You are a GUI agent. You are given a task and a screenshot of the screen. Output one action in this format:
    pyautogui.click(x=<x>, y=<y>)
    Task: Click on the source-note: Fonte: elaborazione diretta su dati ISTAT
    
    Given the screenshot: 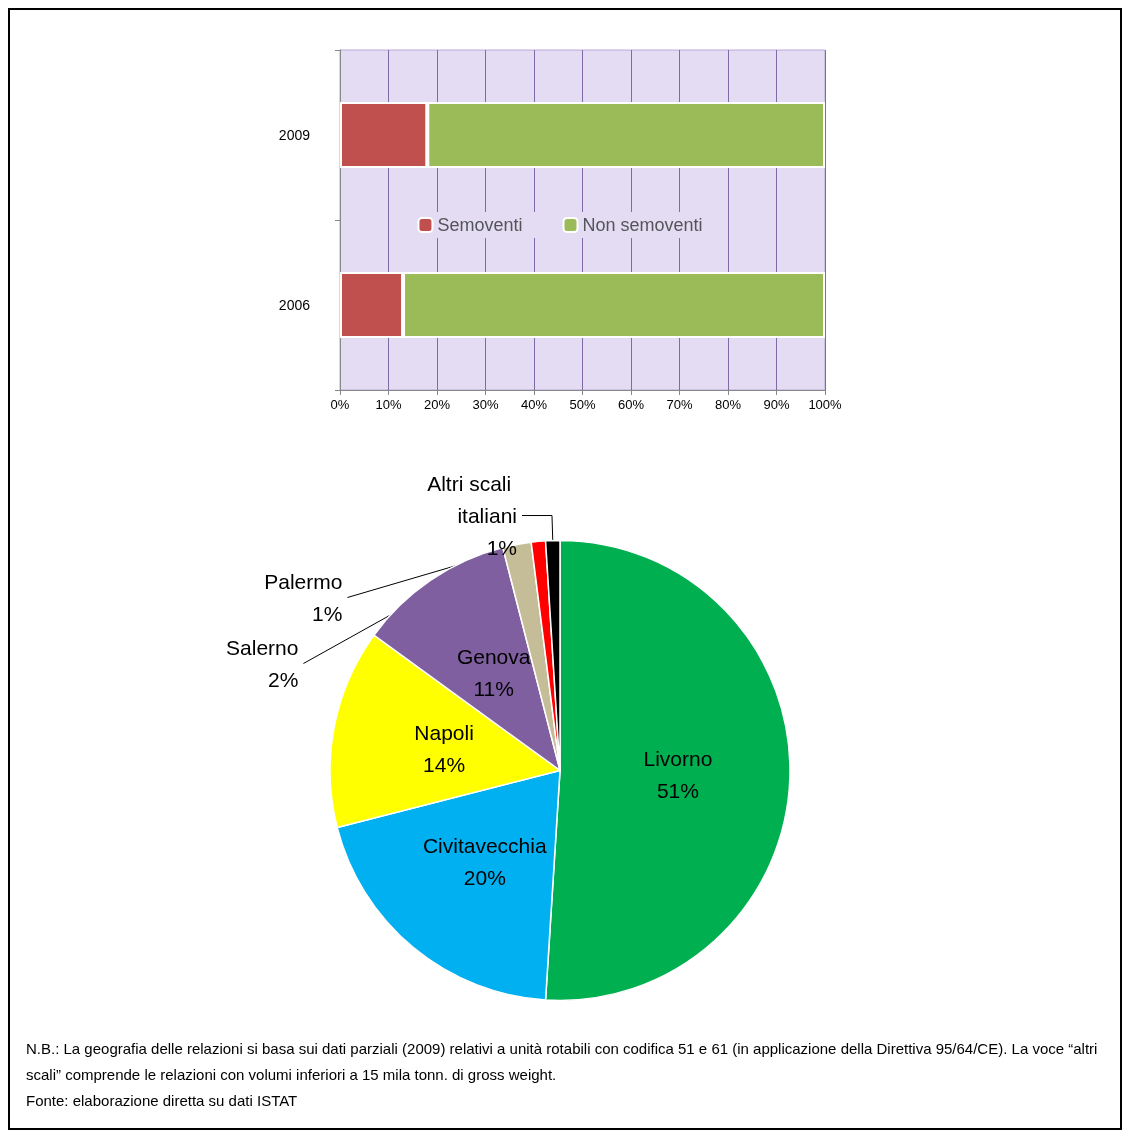 What is the action you would take?
    pyautogui.click(x=162, y=1101)
    